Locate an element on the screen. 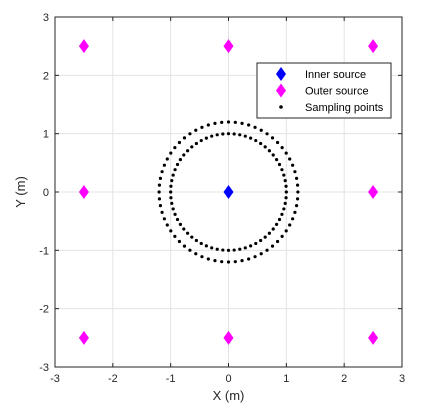 The width and height of the screenshot is (432, 415). x-tick-label: 1 is located at coordinates (286, 379).